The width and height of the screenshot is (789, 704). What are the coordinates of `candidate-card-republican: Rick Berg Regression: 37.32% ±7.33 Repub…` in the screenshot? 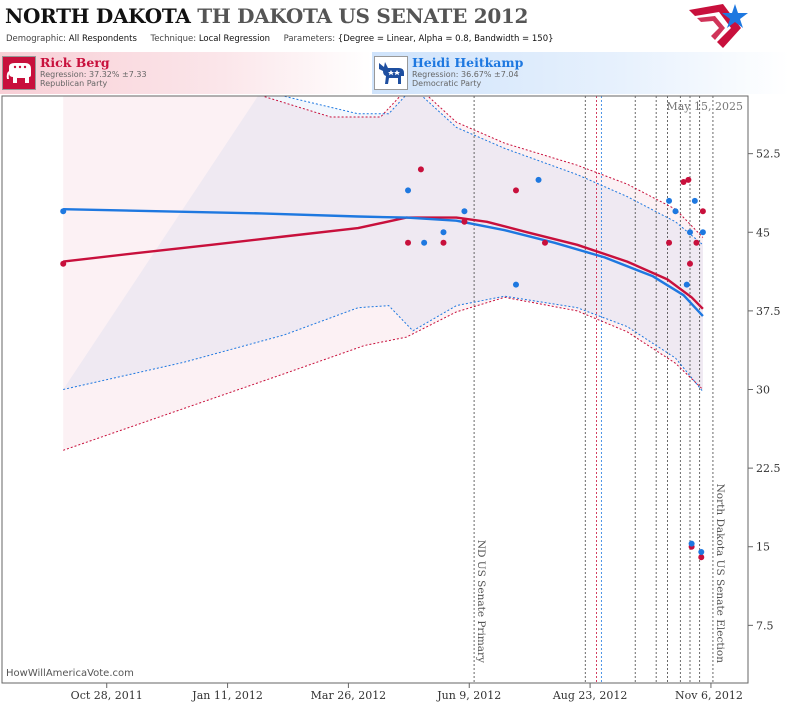 It's located at (186, 73).